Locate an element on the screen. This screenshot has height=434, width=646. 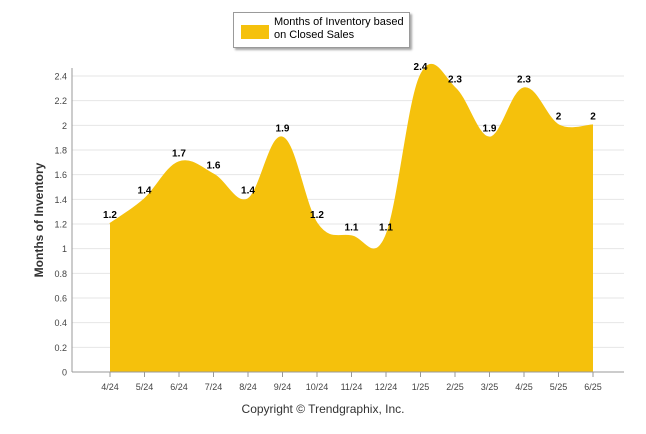
x-tick-label: 12/24 is located at coordinates (386, 387).